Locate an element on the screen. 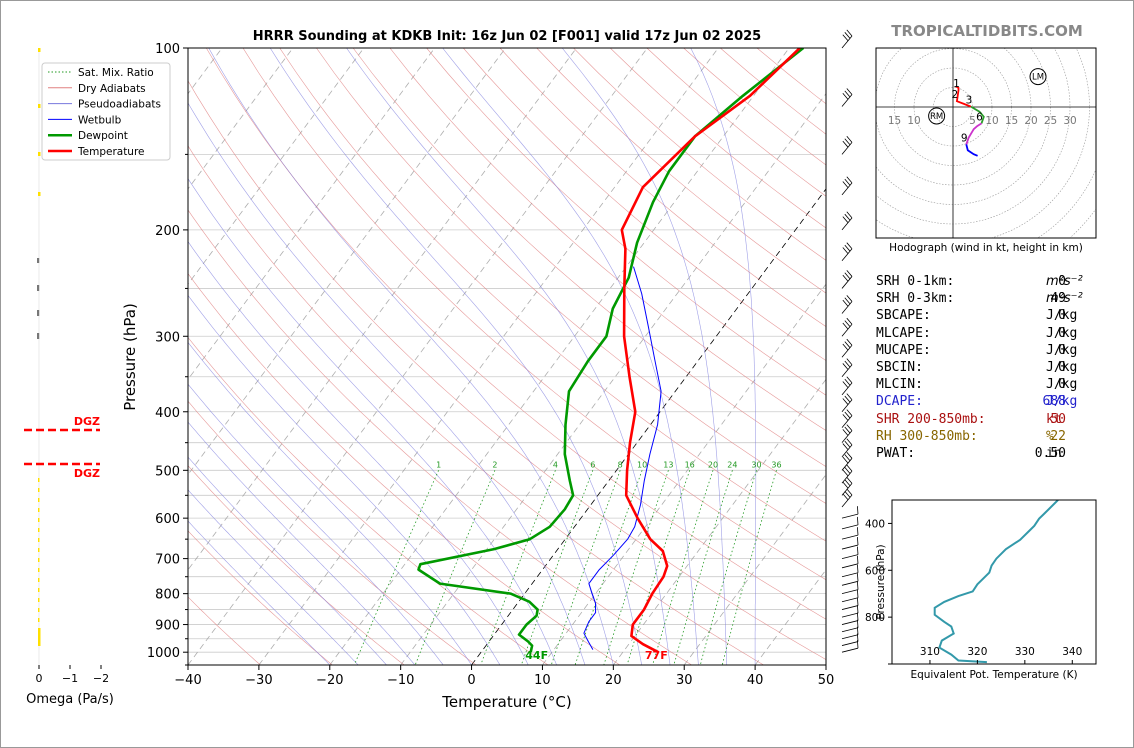 Image resolution: width=1134 pixels, height=748 pixels. hodograph-height-label: 6 is located at coordinates (979, 117).